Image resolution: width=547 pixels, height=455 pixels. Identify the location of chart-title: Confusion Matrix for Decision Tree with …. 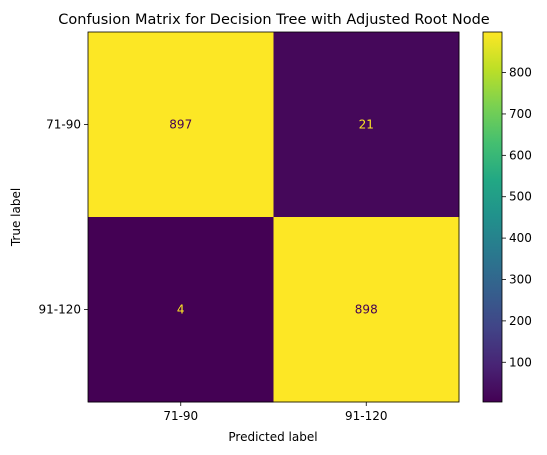
(274, 20).